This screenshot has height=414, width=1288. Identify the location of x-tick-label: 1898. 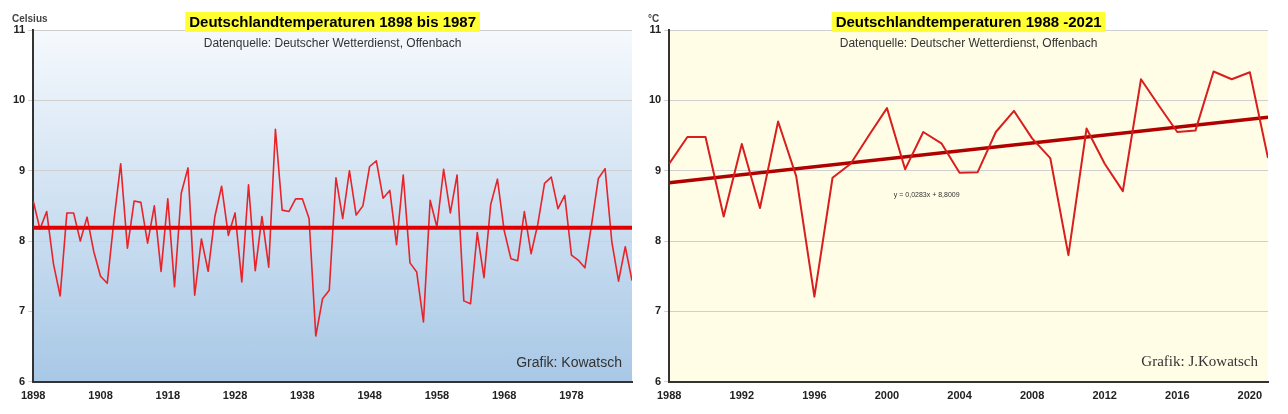
(33, 395).